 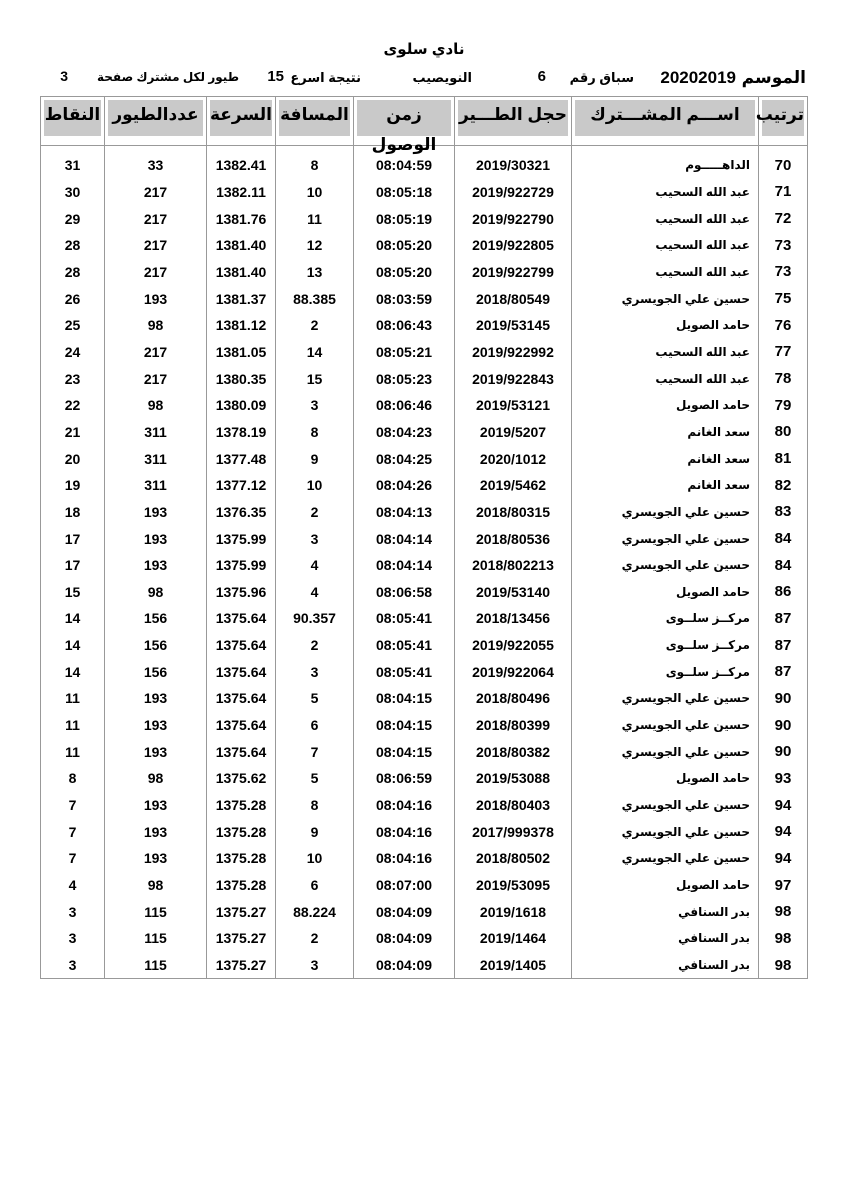 I want to click on cell-speed: 1375.27, so click(x=241, y=965).